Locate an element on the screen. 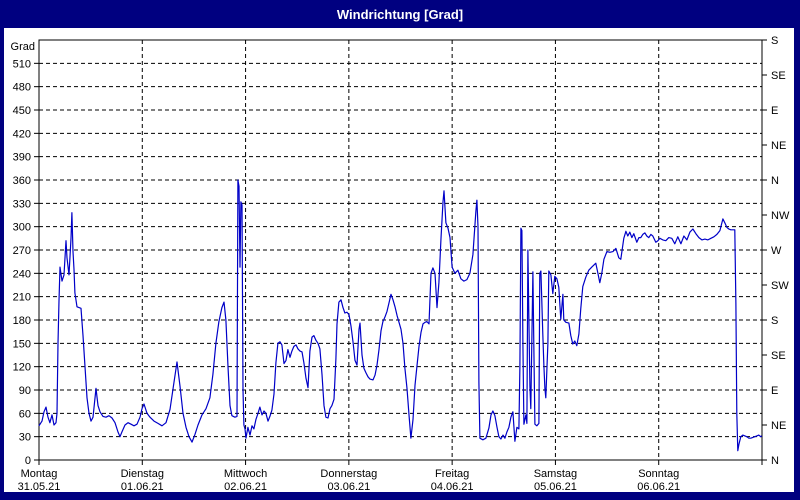 The width and height of the screenshot is (800, 500). day-name-label: Samstag is located at coordinates (555, 474).